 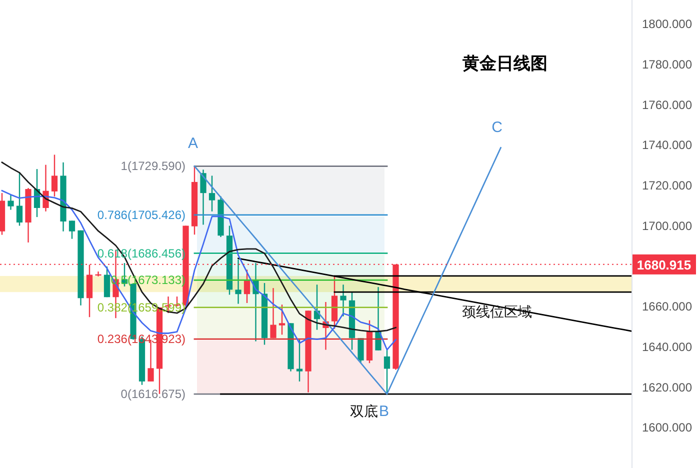 I want to click on annotation: 双底, so click(x=364, y=411).